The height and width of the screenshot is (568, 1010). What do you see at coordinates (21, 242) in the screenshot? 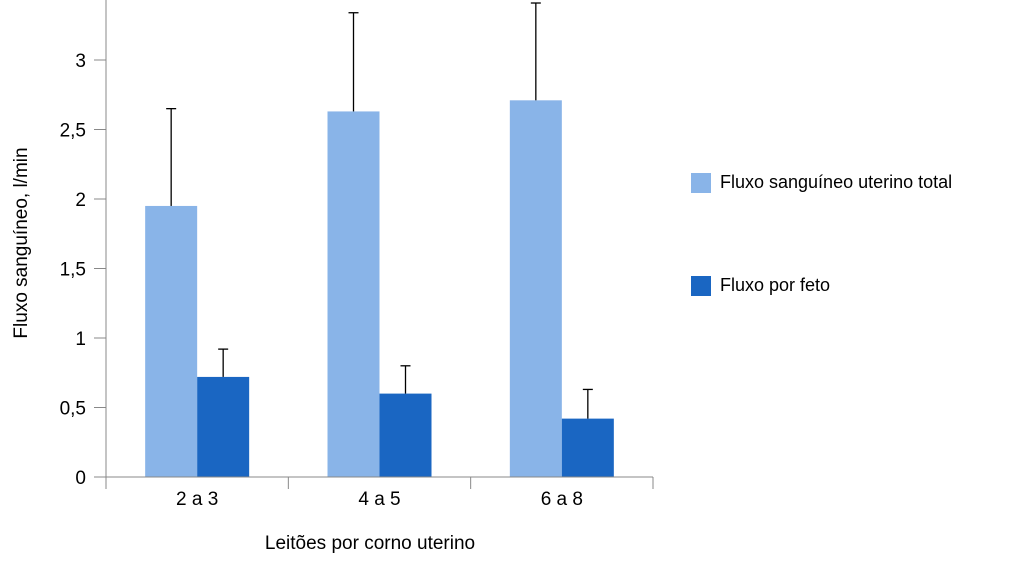
I see `y-axis-title: Fluxo sanguíneo, l/min` at bounding box center [21, 242].